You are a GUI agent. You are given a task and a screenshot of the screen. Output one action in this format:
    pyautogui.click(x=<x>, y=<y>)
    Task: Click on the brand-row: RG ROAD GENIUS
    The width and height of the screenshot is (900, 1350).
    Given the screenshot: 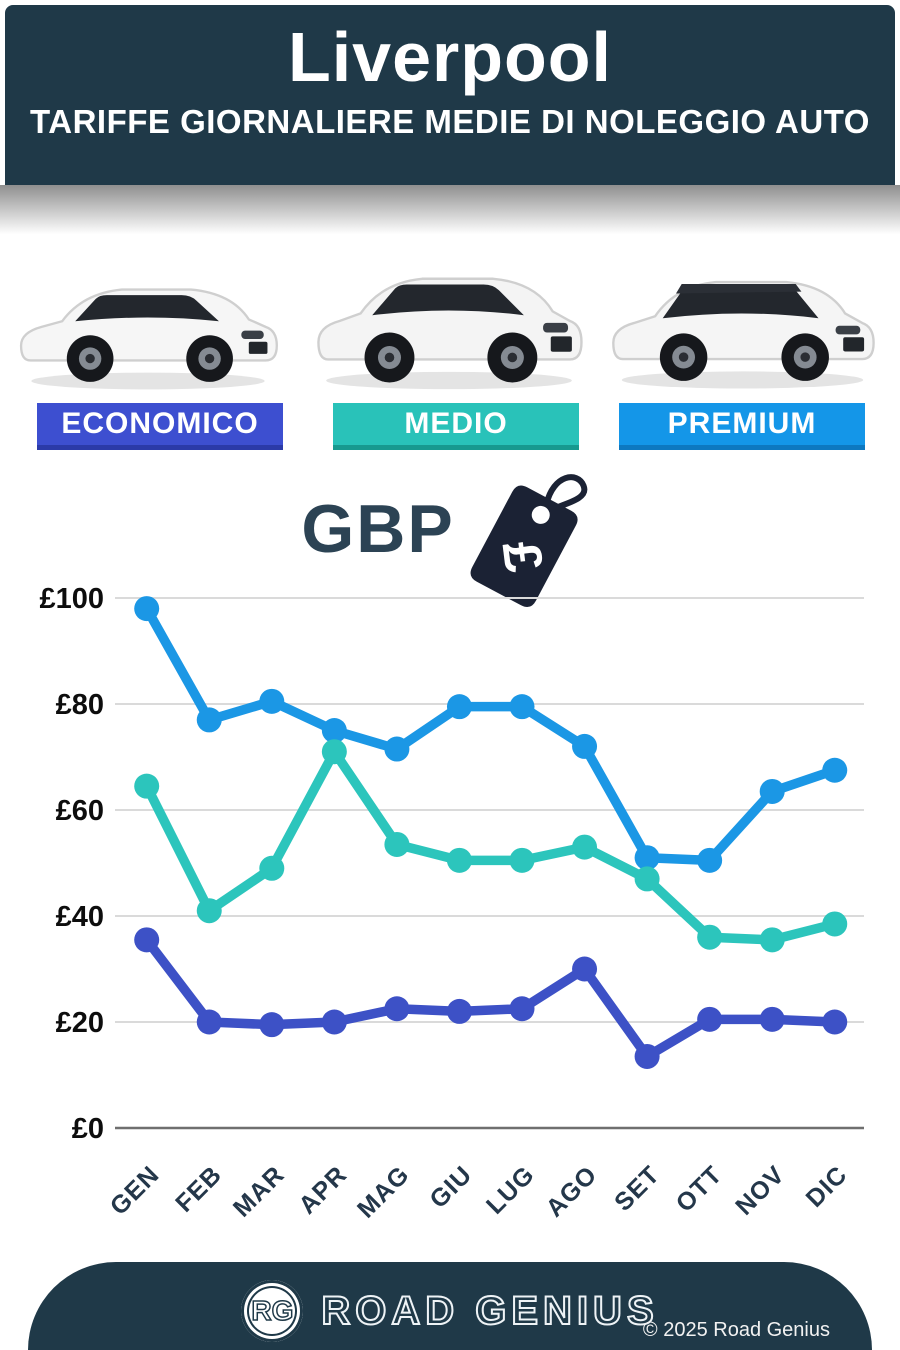 What is the action you would take?
    pyautogui.click(x=450, y=1311)
    